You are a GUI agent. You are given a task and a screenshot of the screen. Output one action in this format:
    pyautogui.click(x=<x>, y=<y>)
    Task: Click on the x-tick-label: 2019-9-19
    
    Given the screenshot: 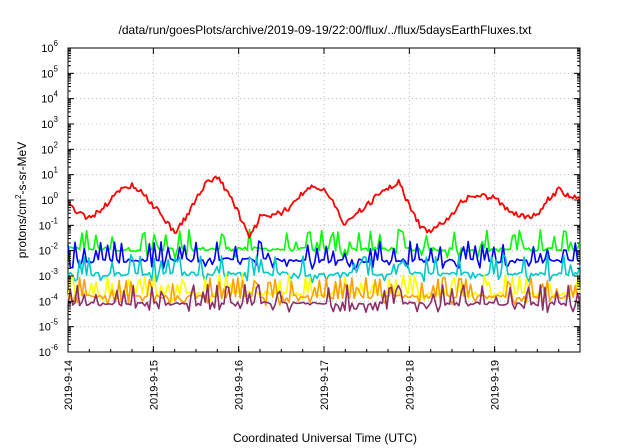 What is the action you would take?
    pyautogui.click(x=496, y=385)
    